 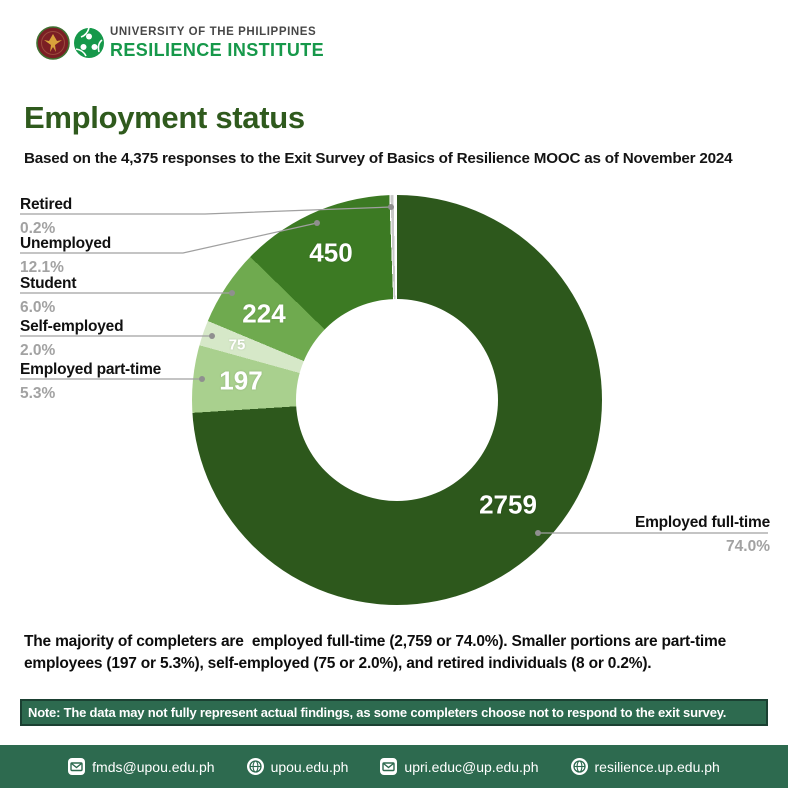 What do you see at coordinates (66, 243) in the screenshot?
I see `category-name: Unemployed` at bounding box center [66, 243].